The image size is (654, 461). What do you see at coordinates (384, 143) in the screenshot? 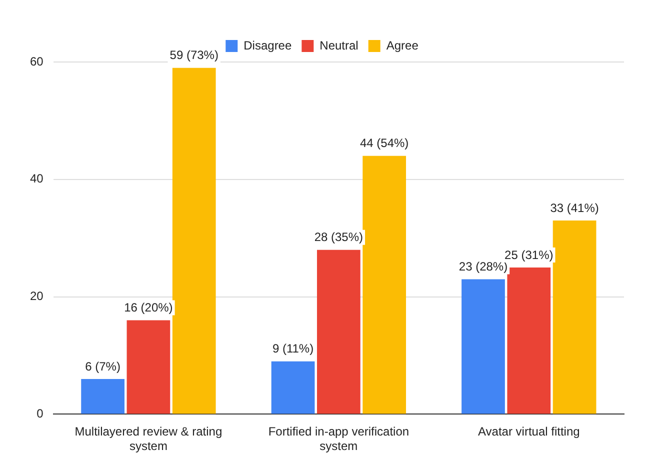
I see `data-label: 44 (54%)` at bounding box center [384, 143].